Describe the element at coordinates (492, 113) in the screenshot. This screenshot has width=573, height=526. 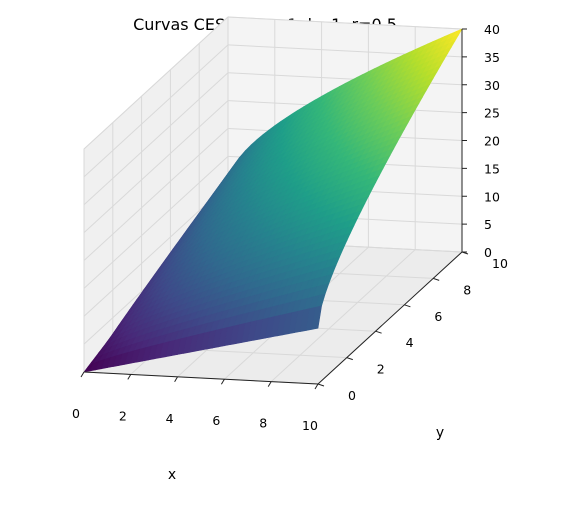
I see `z-tick-label: 25` at that location.